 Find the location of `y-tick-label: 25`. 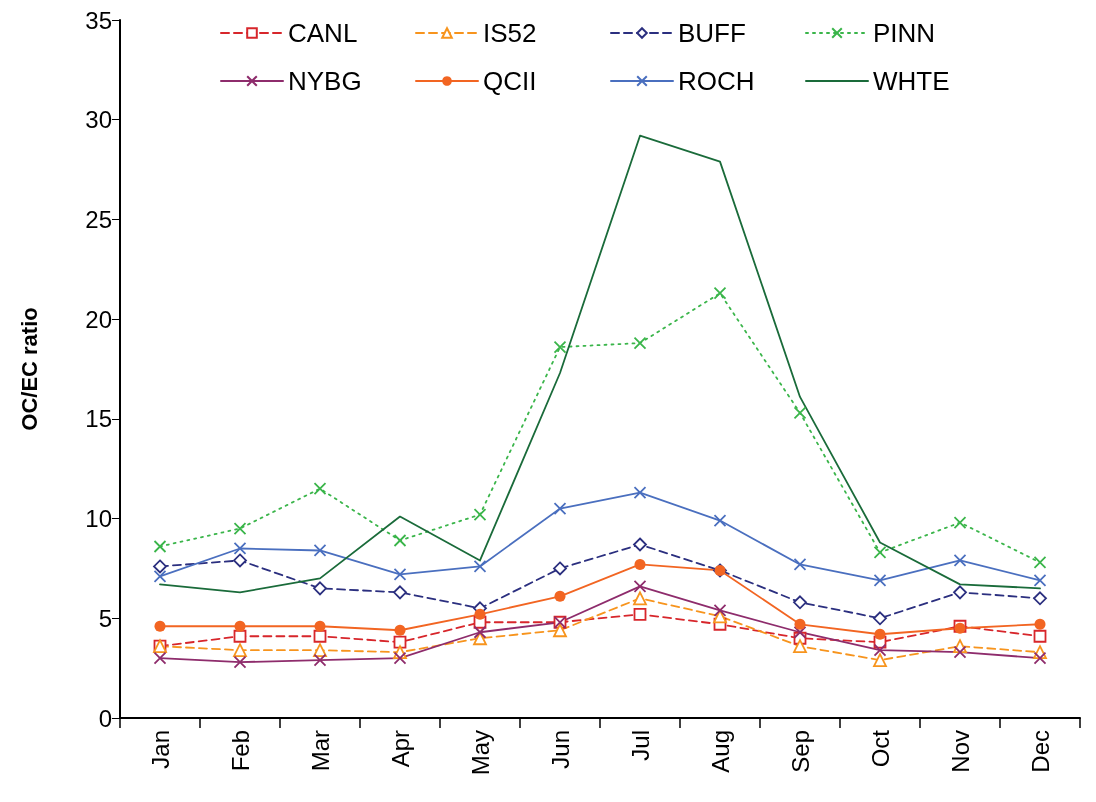

y-tick-label: 25 is located at coordinates (98, 219).